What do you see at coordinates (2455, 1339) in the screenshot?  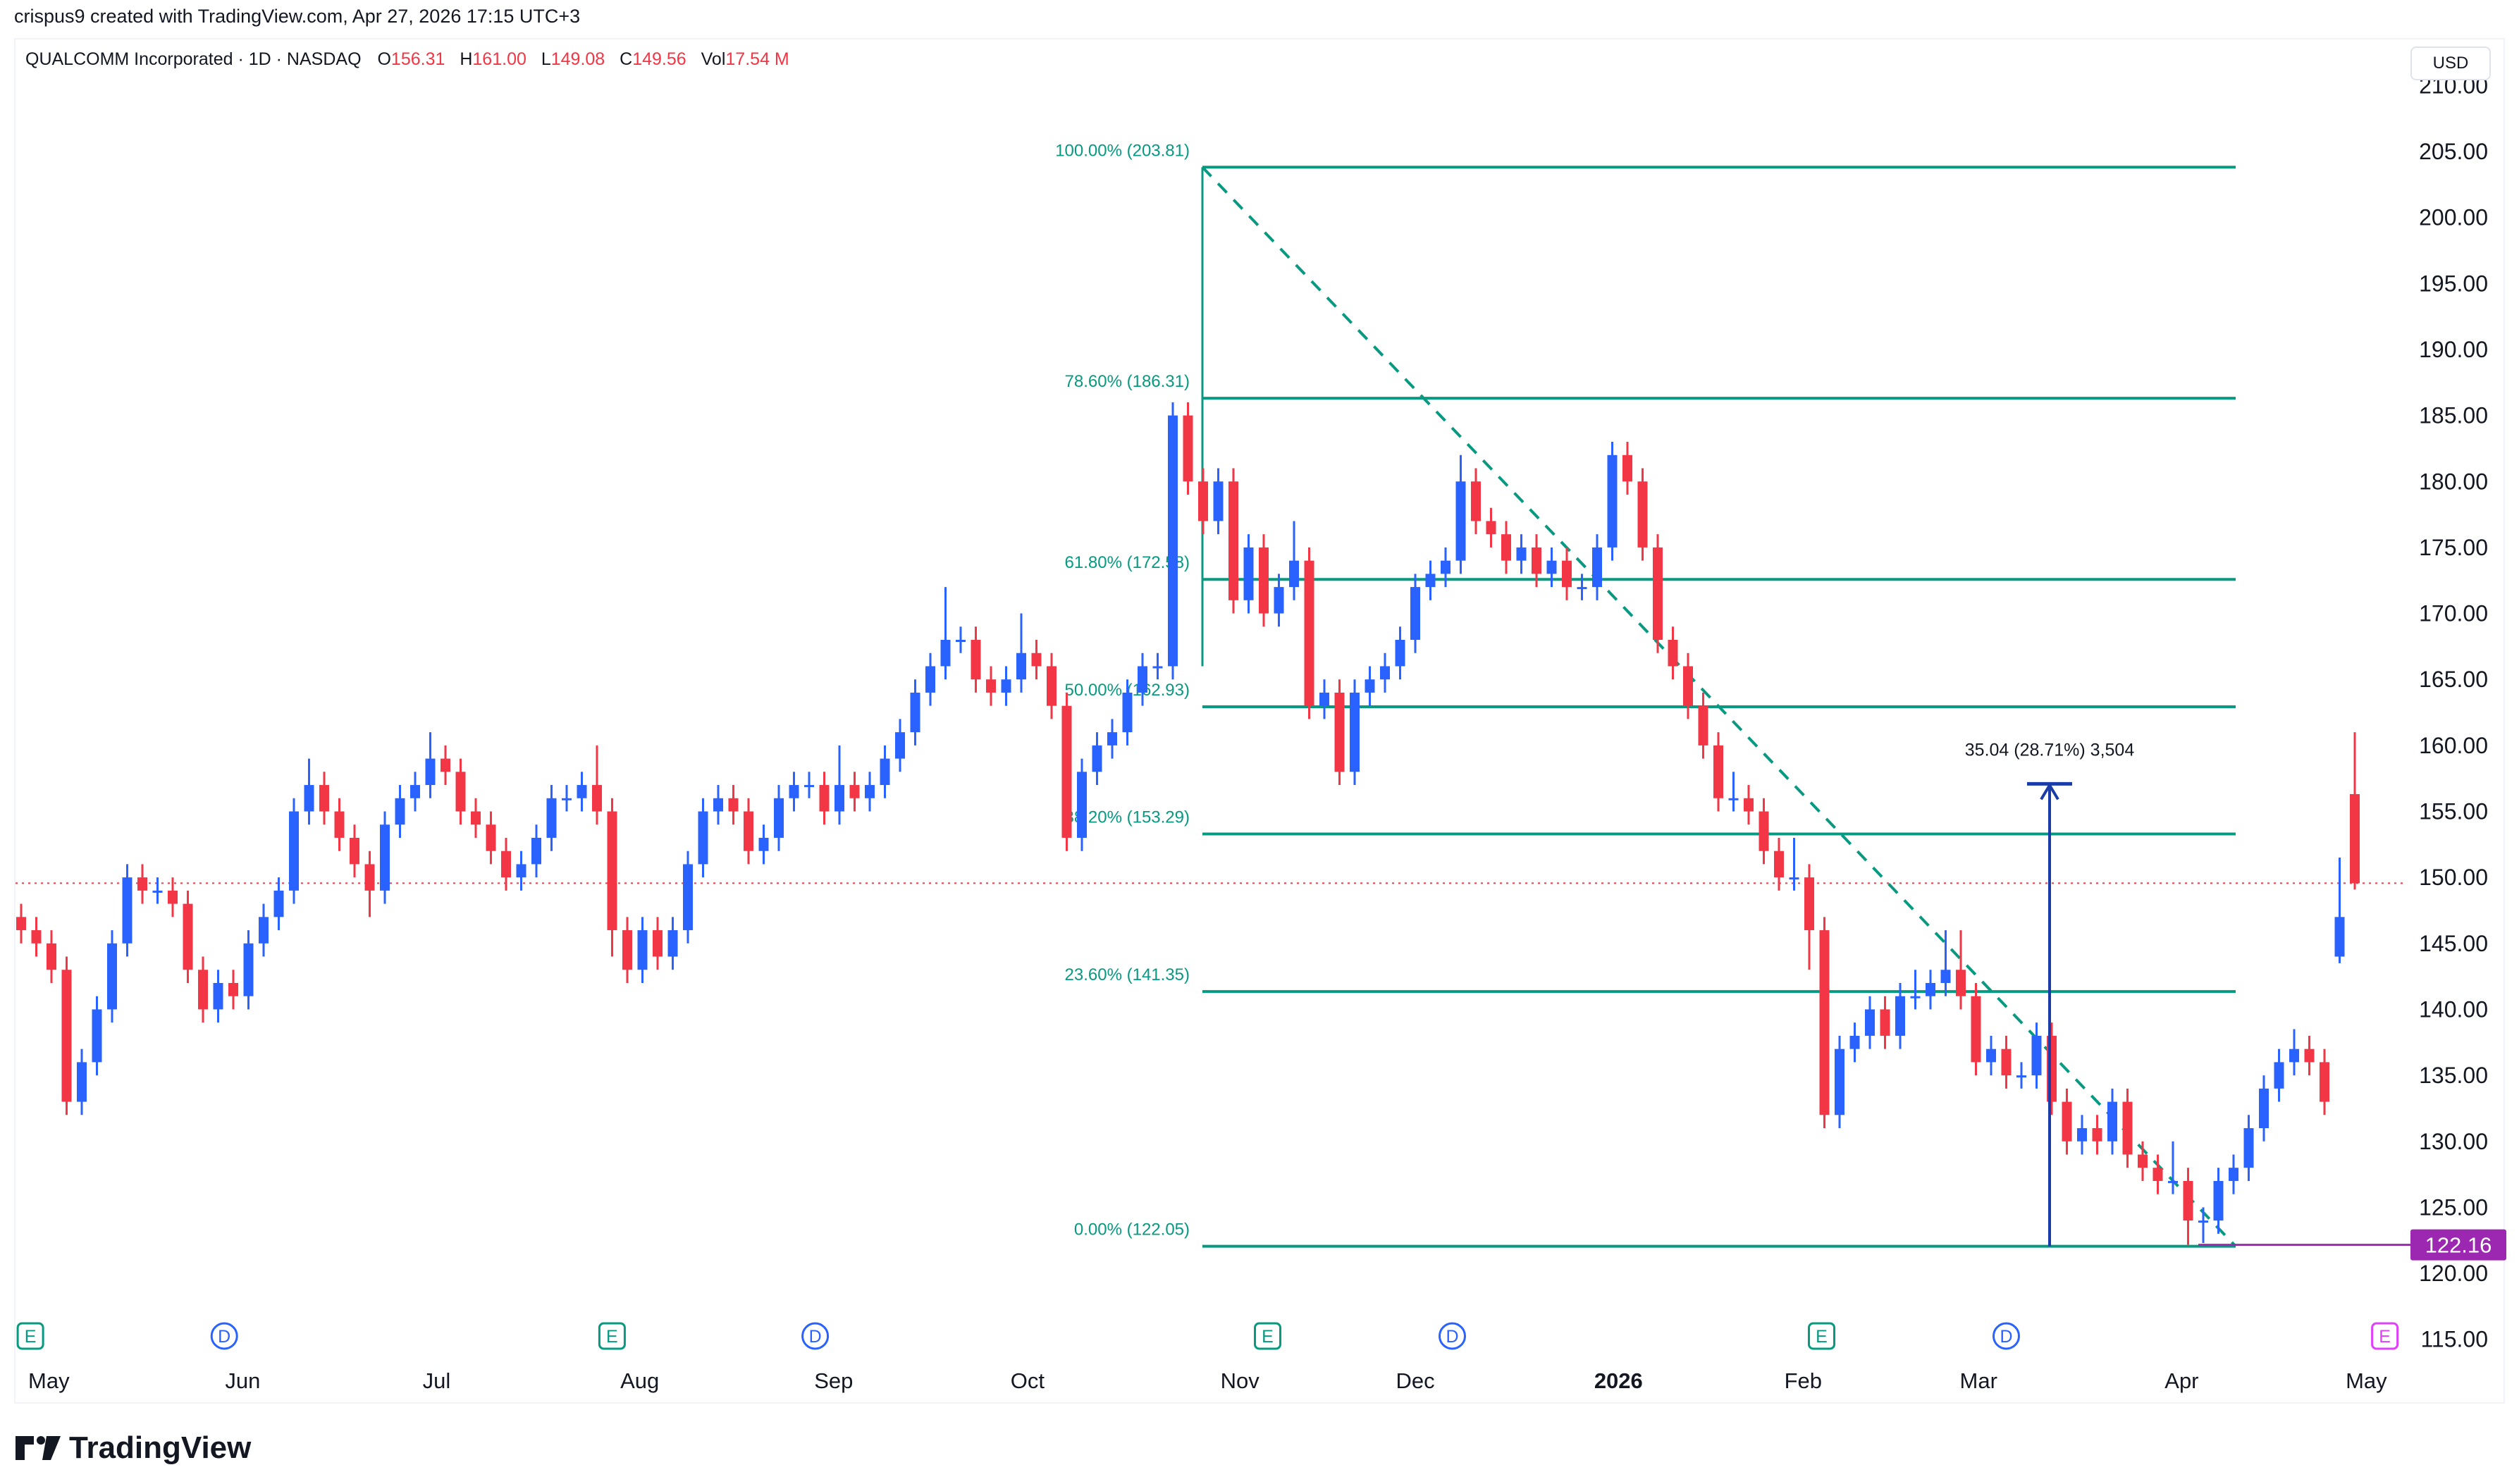 I see `price-tick-label: 115.00` at bounding box center [2455, 1339].